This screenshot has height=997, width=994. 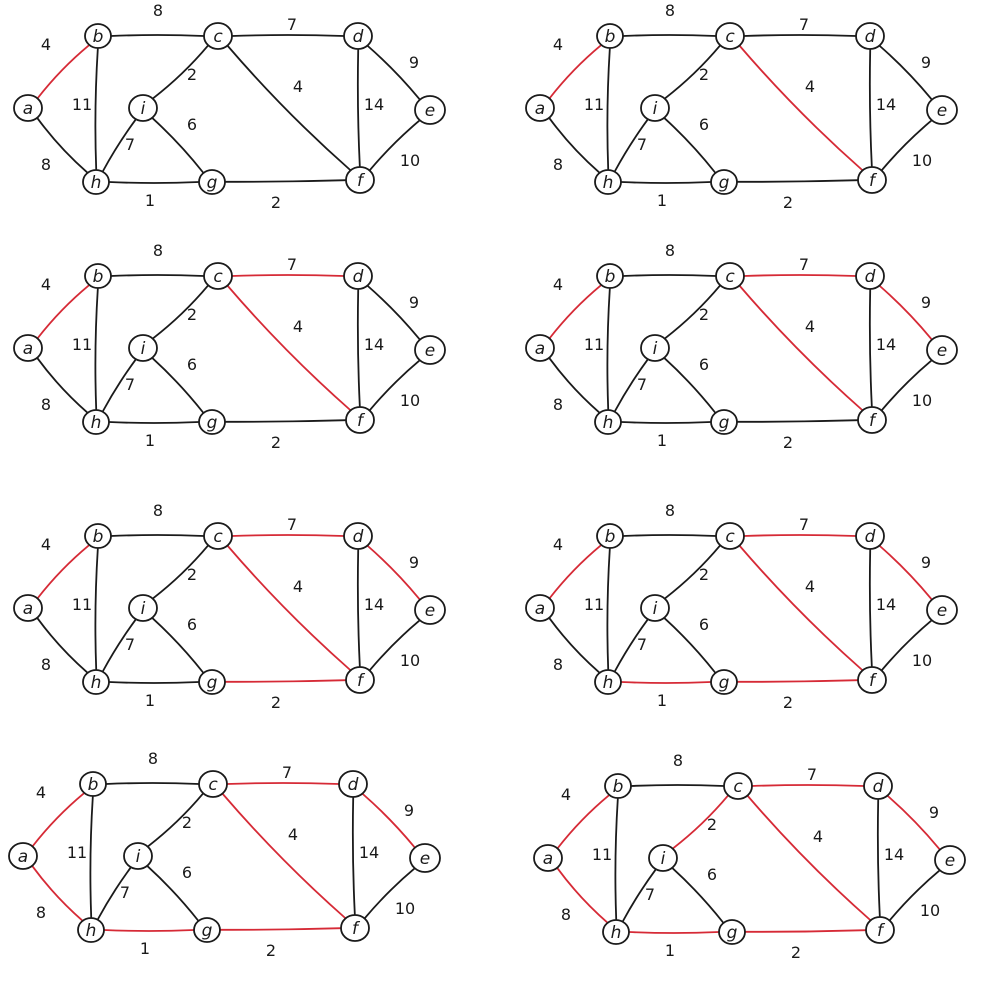 What do you see at coordinates (922, 160) in the screenshot?
I see `weight-label-e-f: 10` at bounding box center [922, 160].